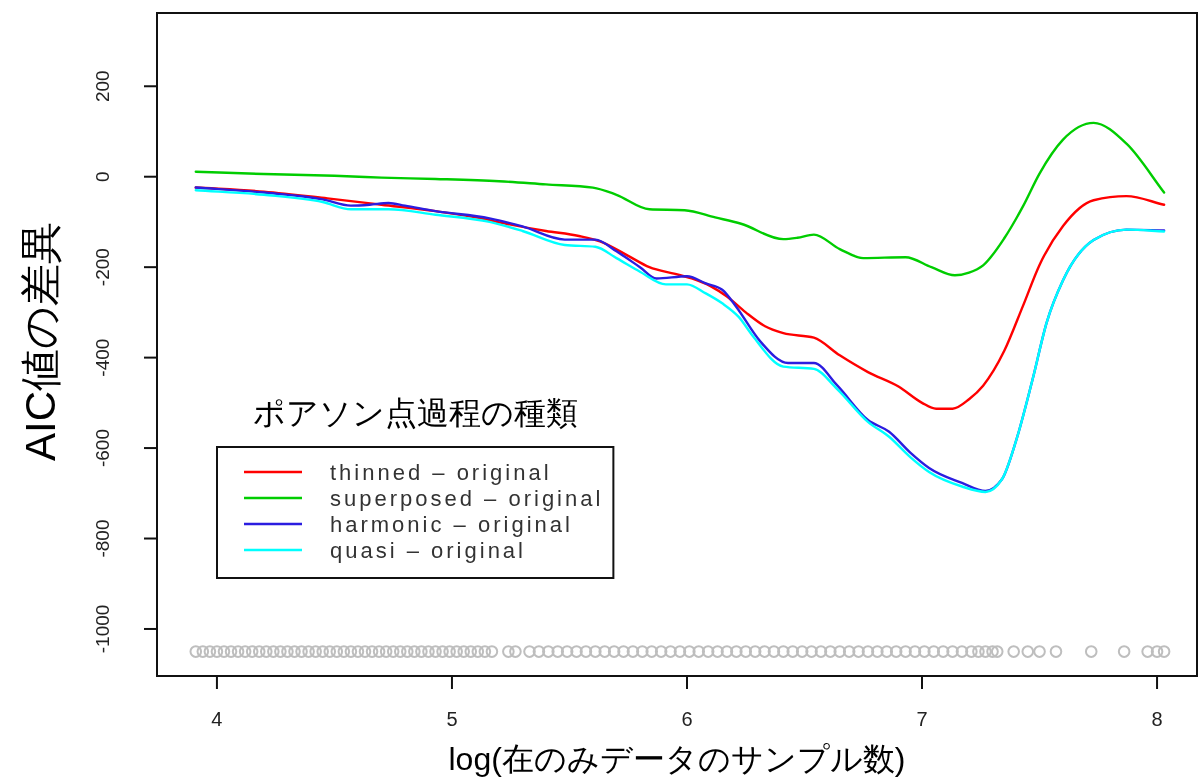 This screenshot has width=1199, height=781. I want to click on legend-label: harmonic – original, so click(451, 524).